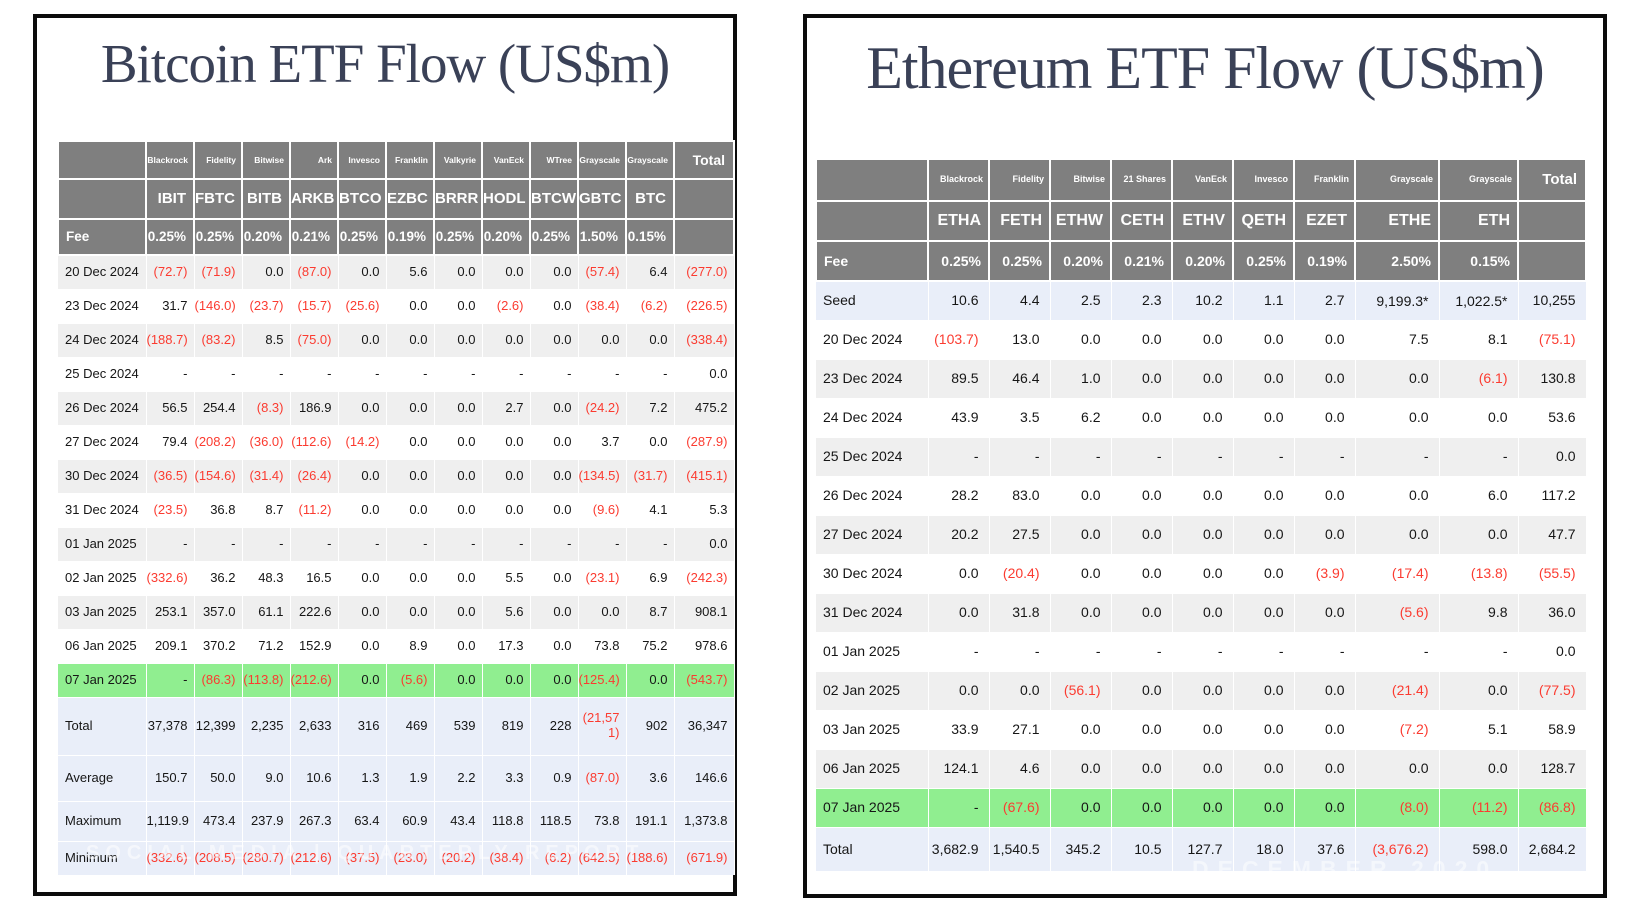  I want to click on value-cell: 89.5, so click(959, 378).